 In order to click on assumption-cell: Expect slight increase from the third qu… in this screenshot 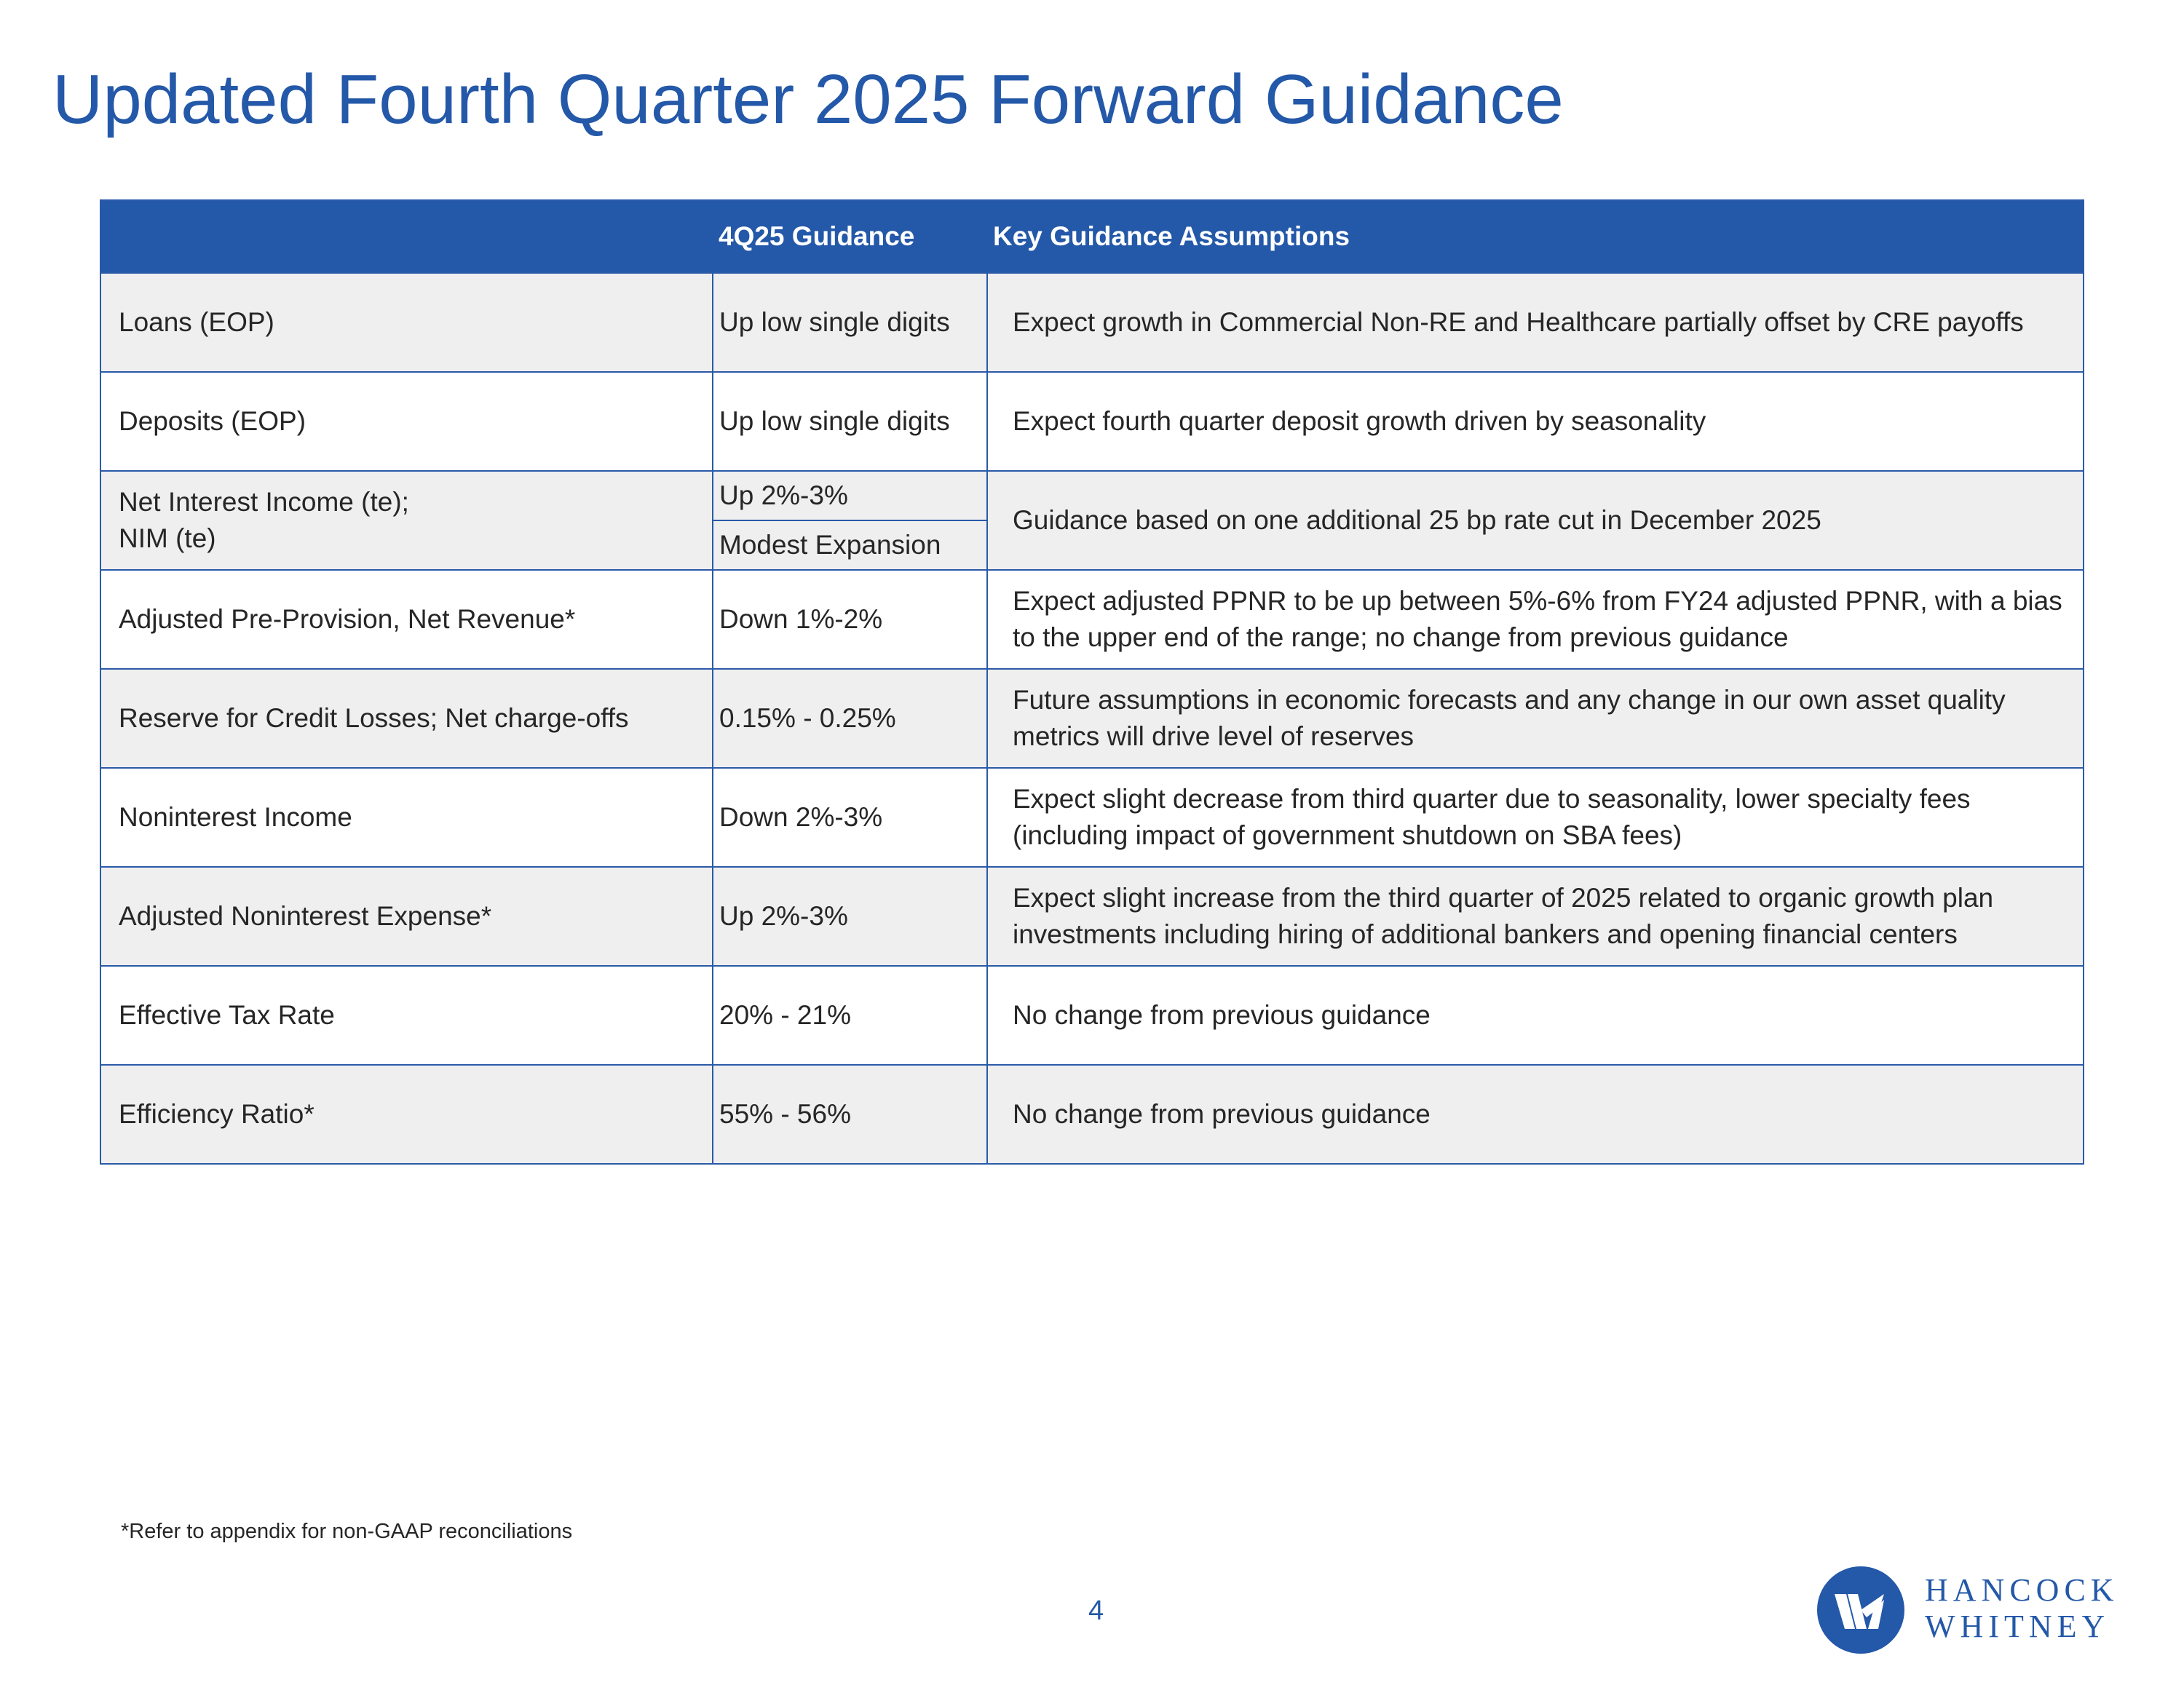, I will do `click(1535, 916)`.